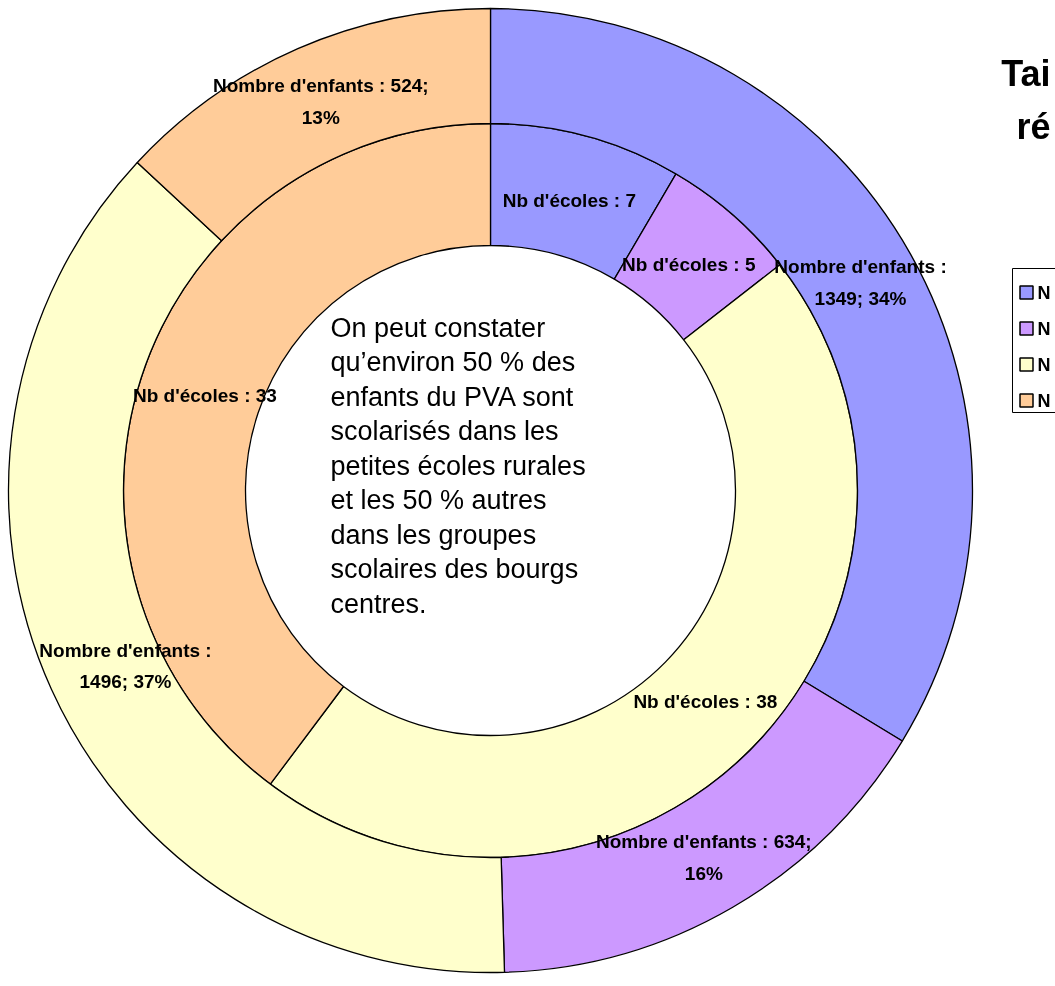 This screenshot has width=1055, height=986. What do you see at coordinates (569, 200) in the screenshot?
I see `data-label: Nb d'écoles : 7` at bounding box center [569, 200].